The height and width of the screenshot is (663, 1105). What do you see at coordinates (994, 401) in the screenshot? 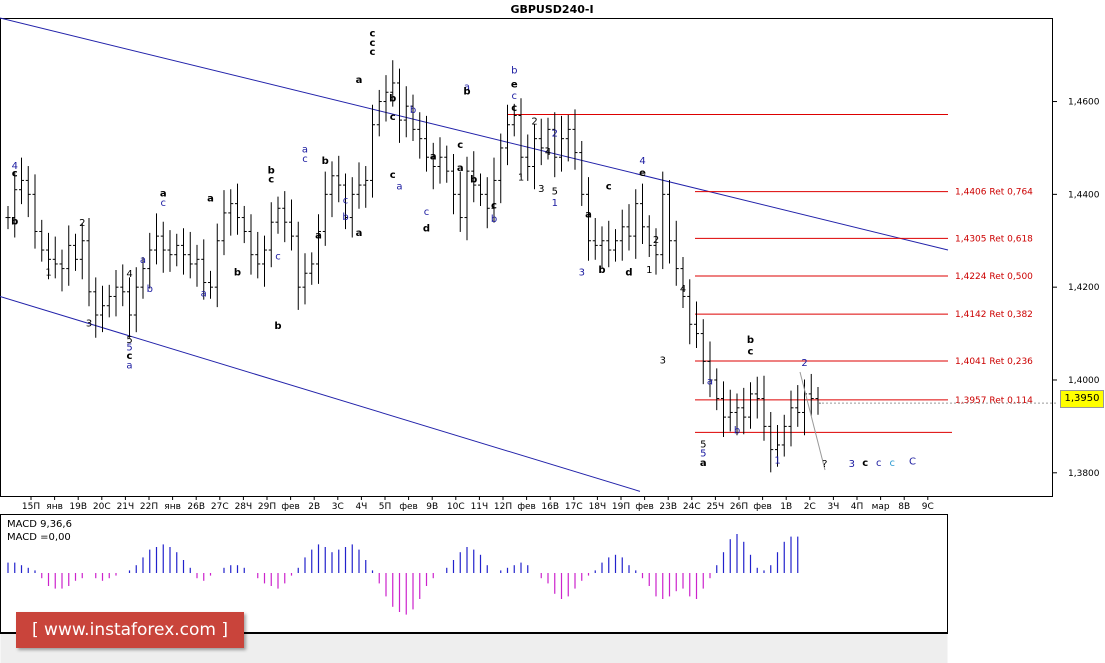
I see `fib-level-label: 1,3957 Ret 0,114` at bounding box center [994, 401].